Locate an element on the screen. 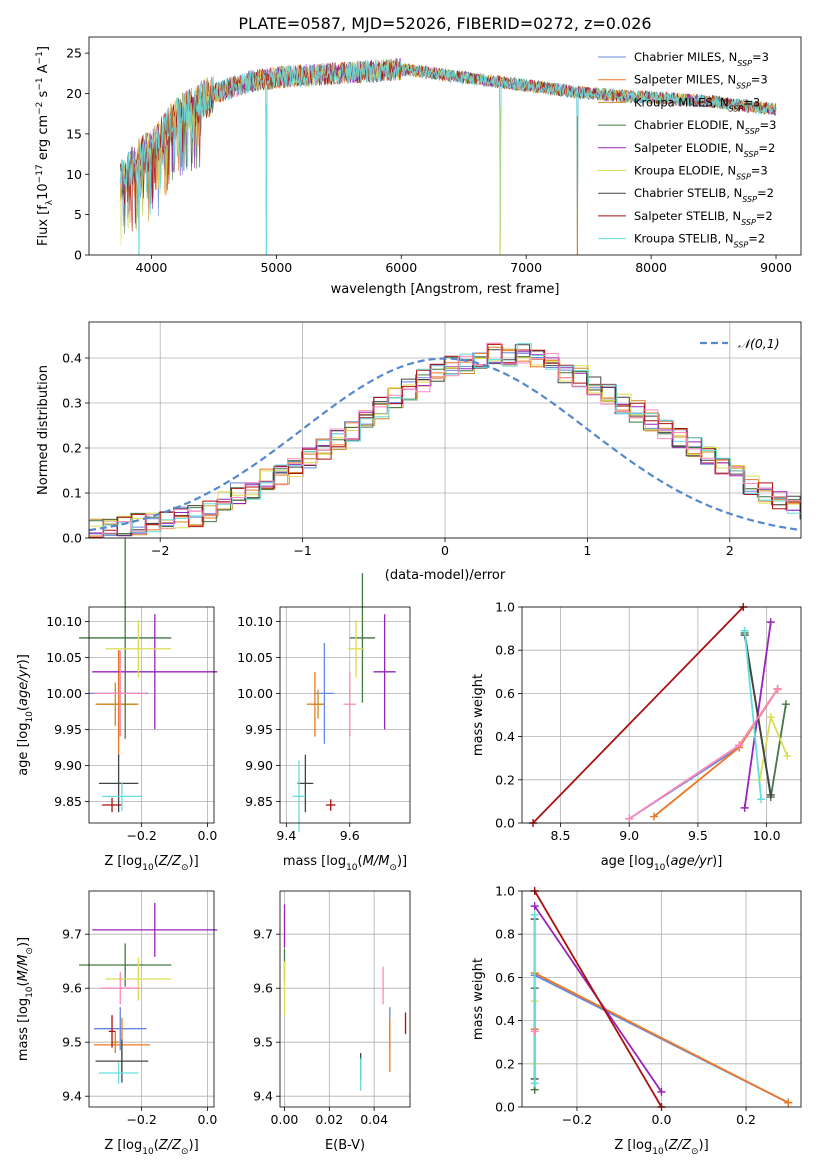 This screenshot has height=1170, width=819. y-tick-label: 9.85 is located at coordinates (68, 801).